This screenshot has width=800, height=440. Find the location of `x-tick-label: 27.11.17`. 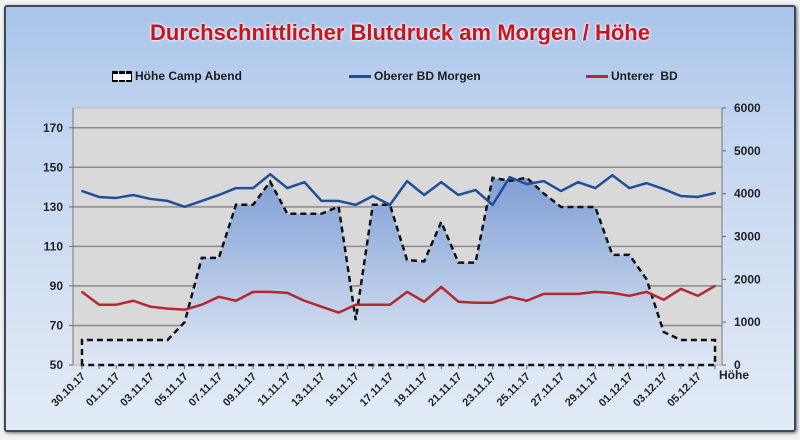

x-tick-label: 27.11.17 is located at coordinates (548, 390).